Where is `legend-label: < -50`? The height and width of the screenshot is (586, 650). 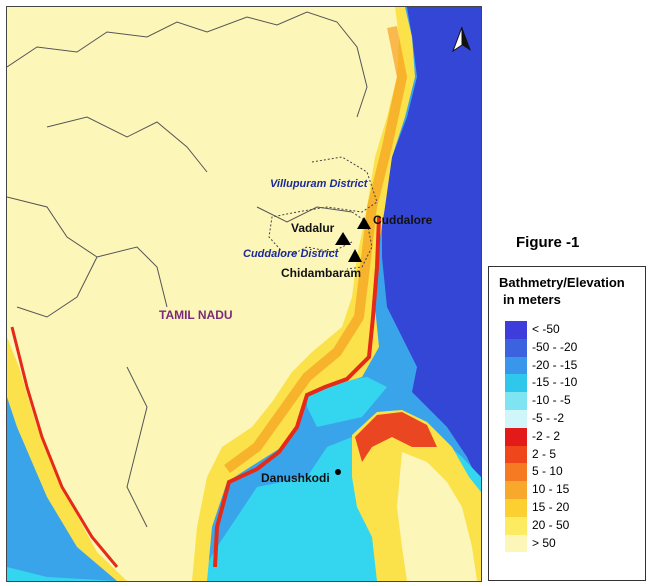 legend-label: < -50 is located at coordinates (546, 329).